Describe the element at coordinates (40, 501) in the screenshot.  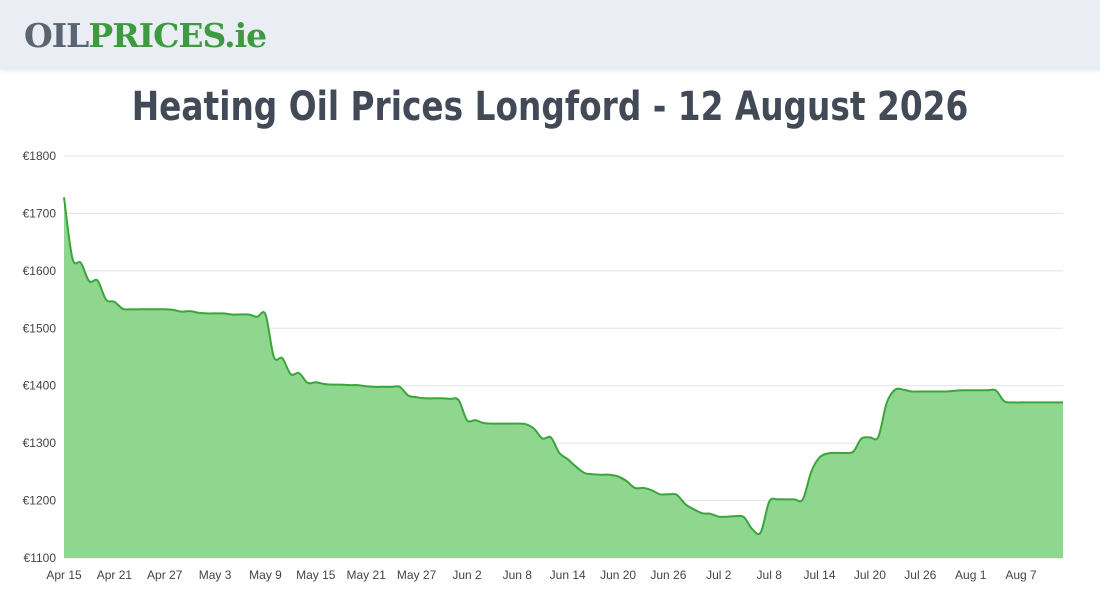
I see `y-tick-label: €1200` at that location.